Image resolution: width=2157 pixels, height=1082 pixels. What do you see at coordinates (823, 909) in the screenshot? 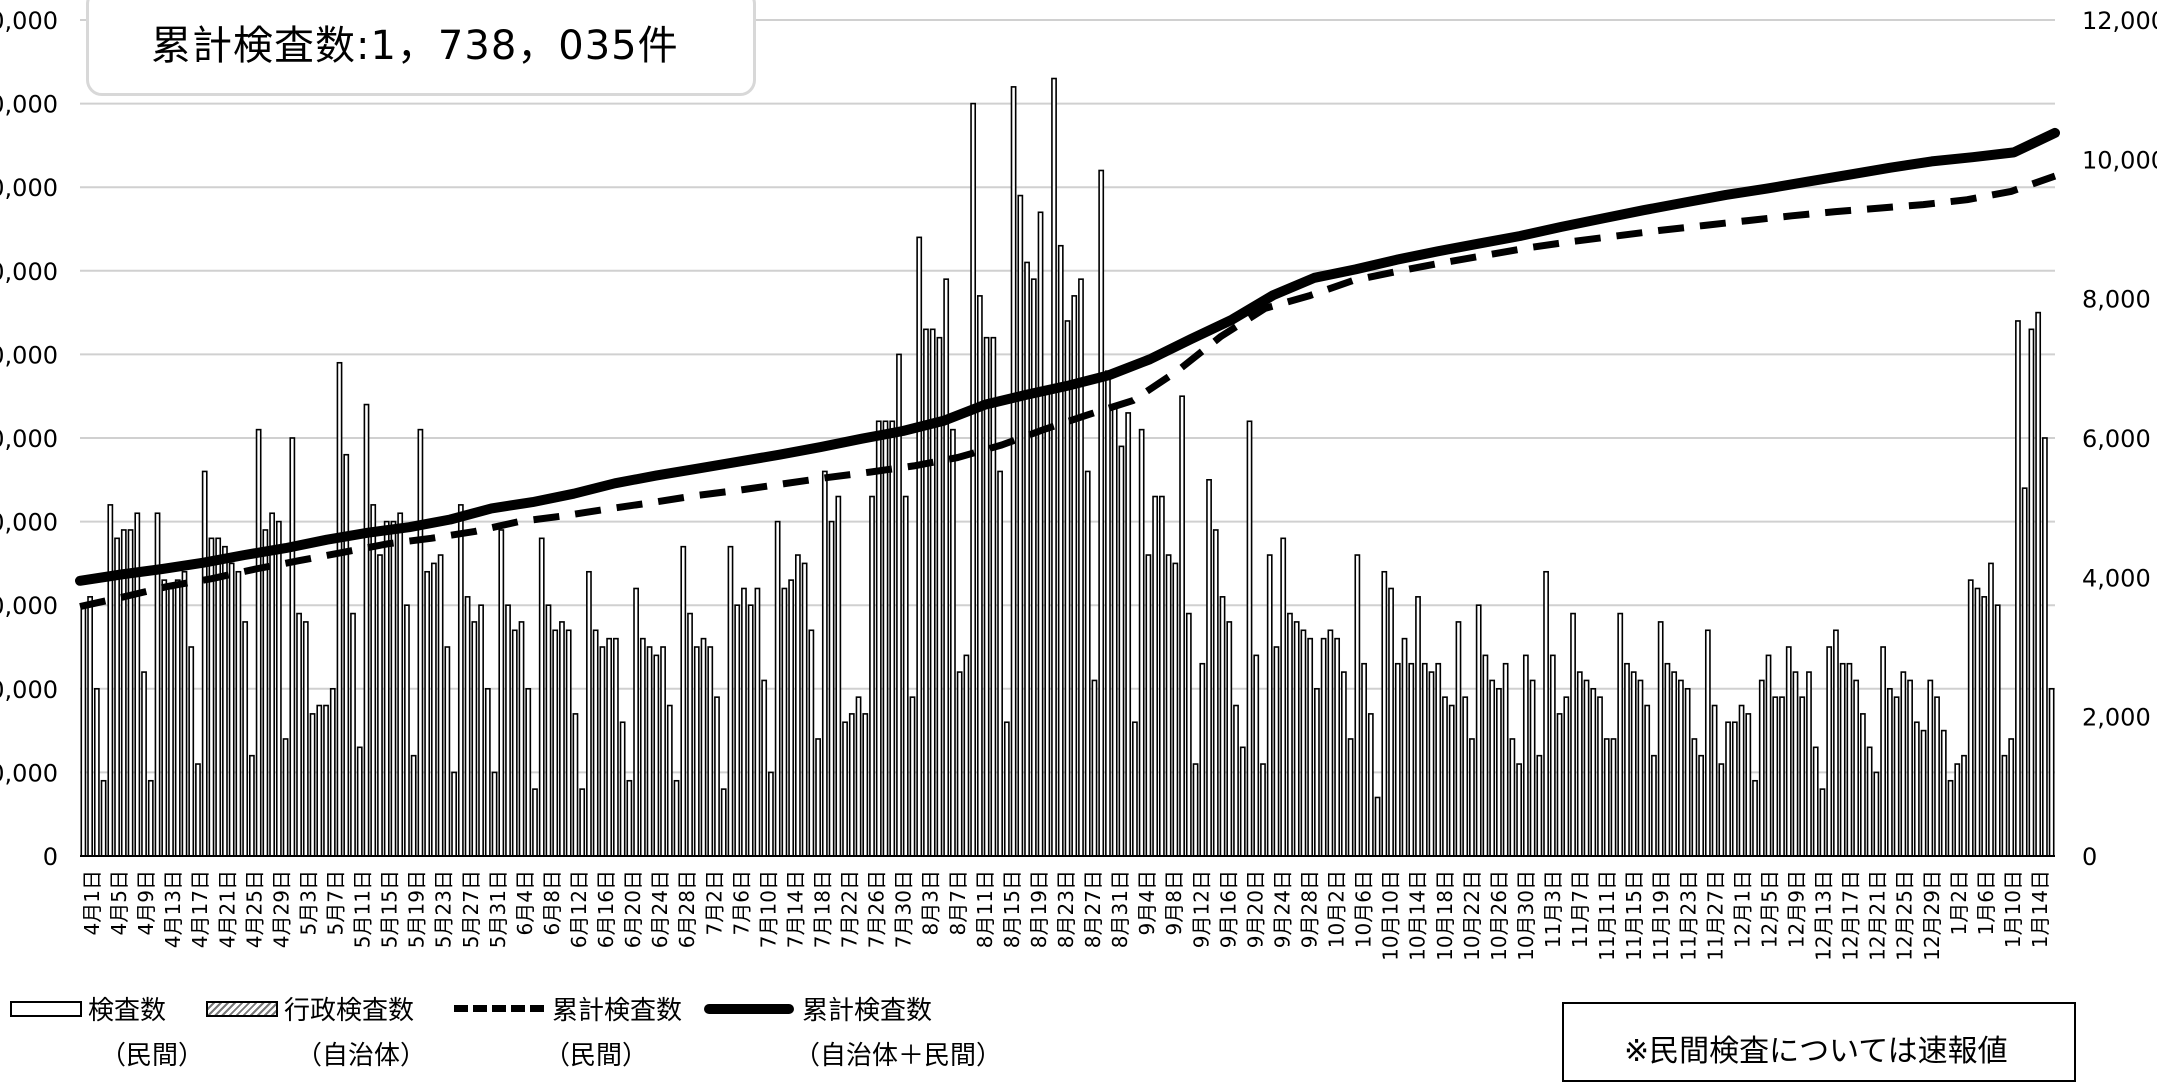
I see `x-tick-label: 7月18日` at bounding box center [823, 909].